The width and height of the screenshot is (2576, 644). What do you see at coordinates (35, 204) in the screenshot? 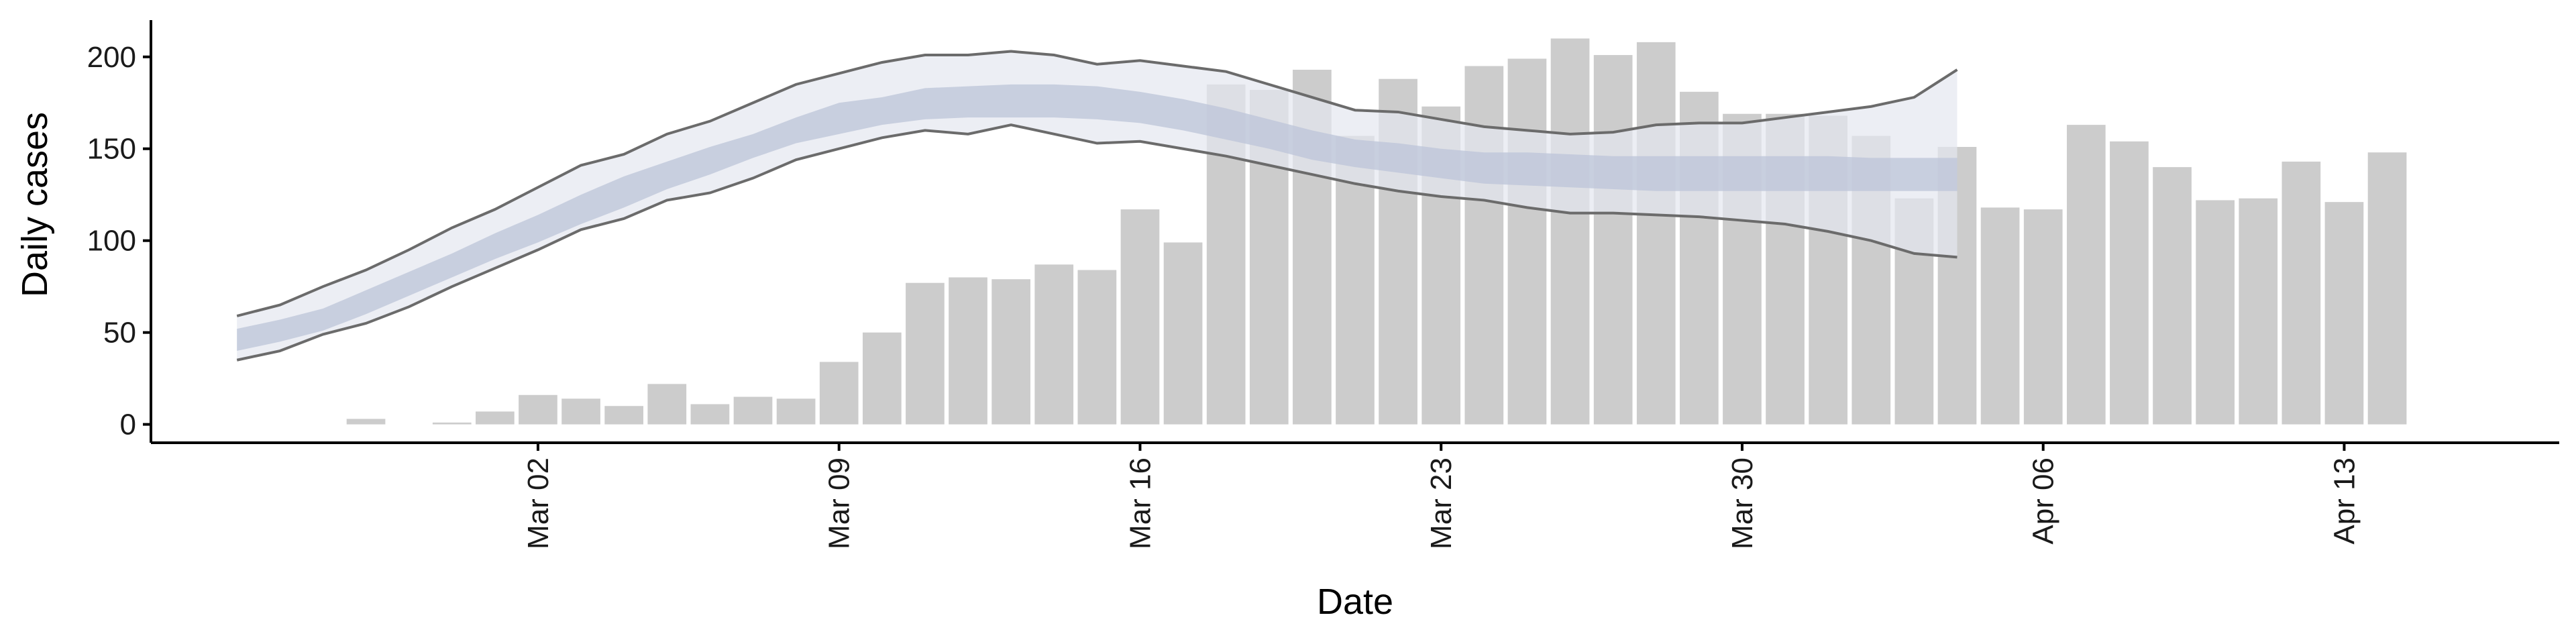
I see `y-axis-title: Daily cases` at bounding box center [35, 204].